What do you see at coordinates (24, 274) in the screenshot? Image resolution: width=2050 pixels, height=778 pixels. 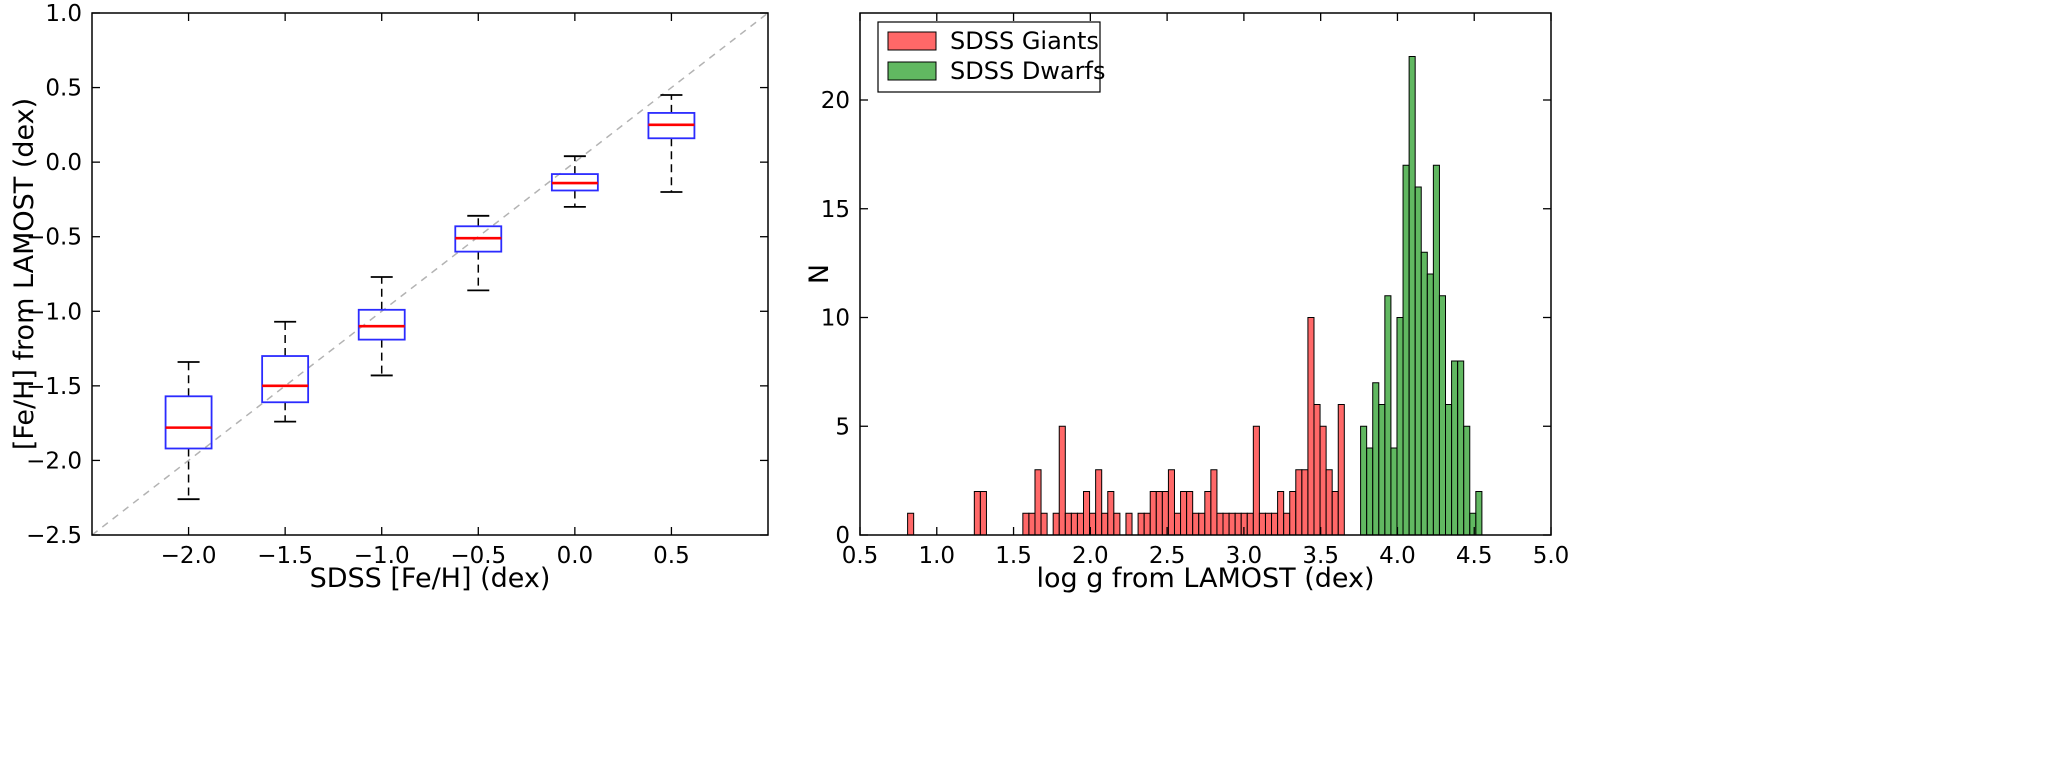 I see `y-axis-label: [Fe/H] from LAMOST (dex)` at bounding box center [24, 274].